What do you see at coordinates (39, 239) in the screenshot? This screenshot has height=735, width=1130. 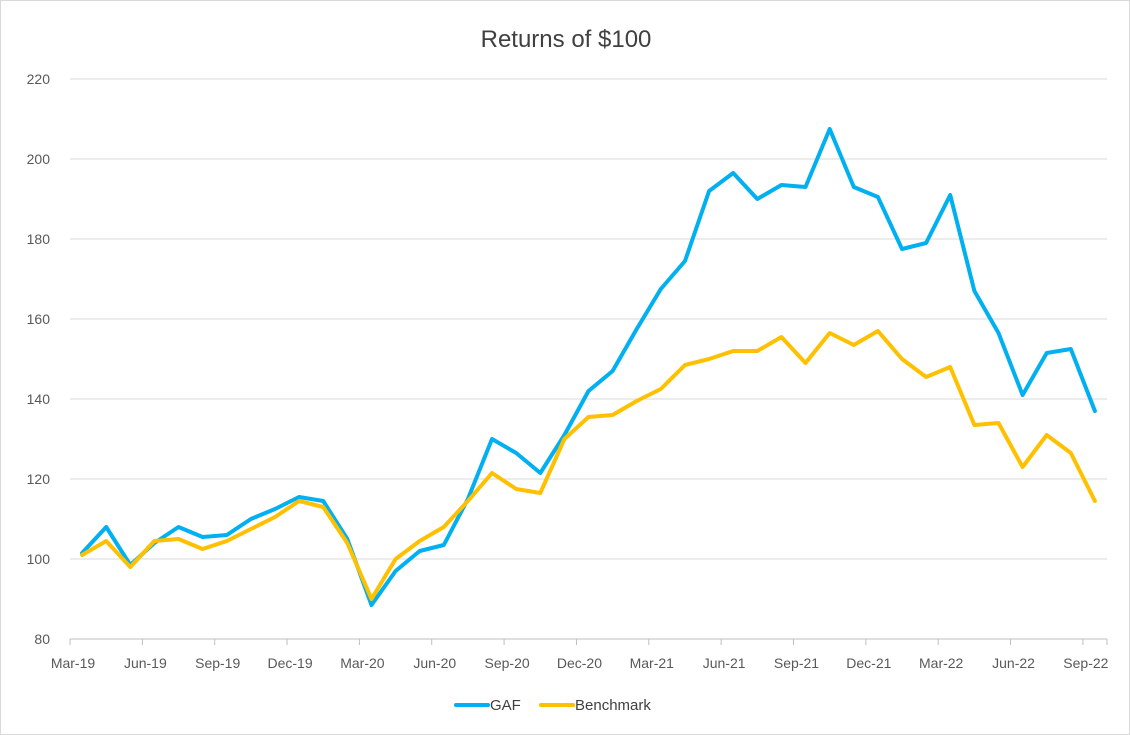 I see `y-tick-label: 180` at bounding box center [39, 239].